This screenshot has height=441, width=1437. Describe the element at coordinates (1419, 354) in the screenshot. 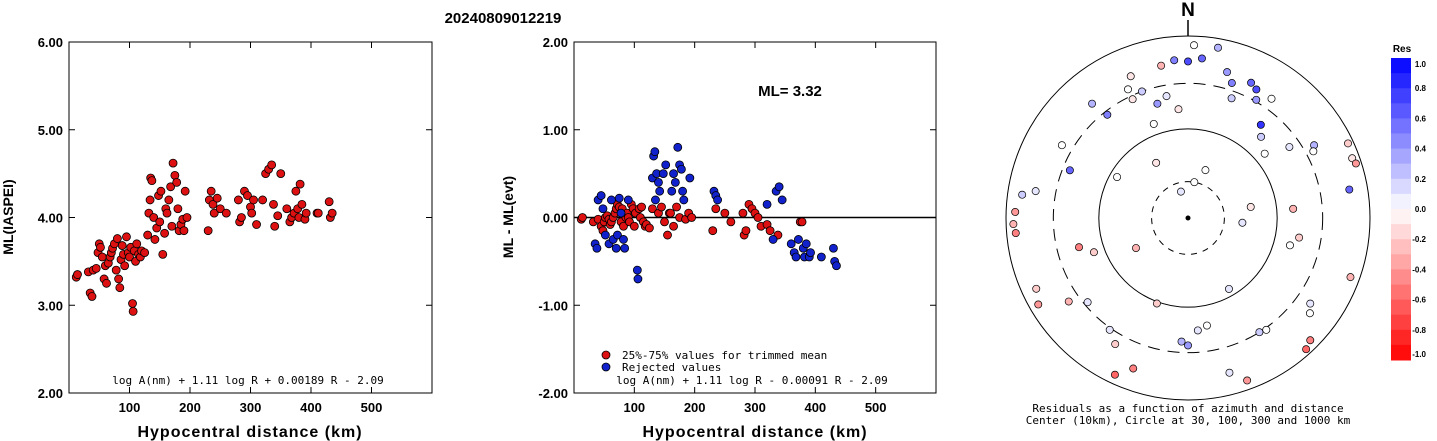

I see `colorbar-tick-label: -1.0` at that location.